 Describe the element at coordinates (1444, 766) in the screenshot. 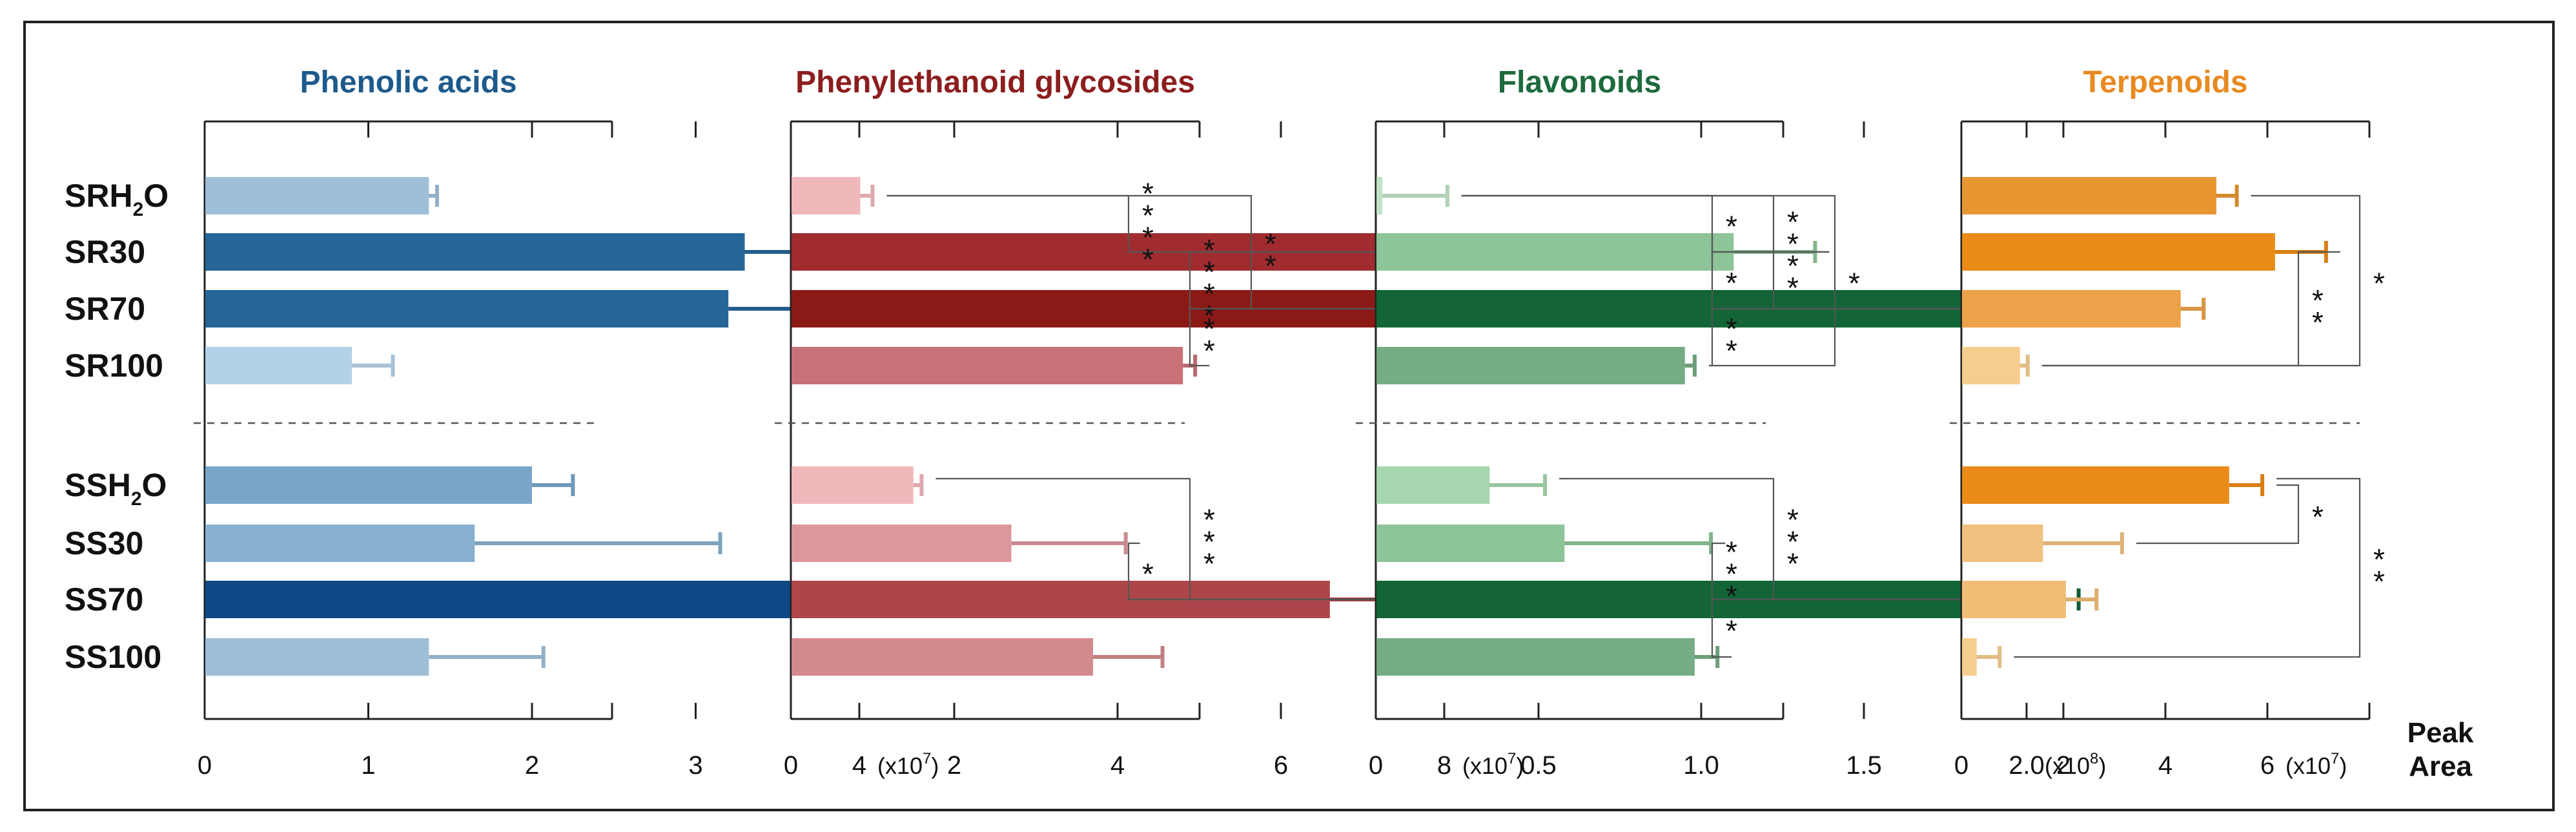

I see `x-tick-label: 8` at that location.